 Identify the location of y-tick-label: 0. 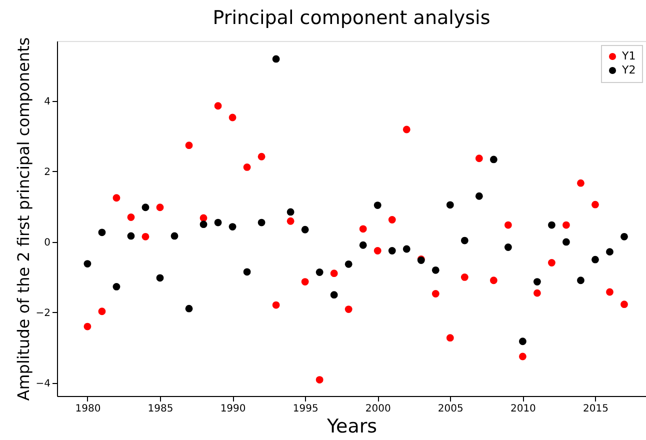
(47, 242).